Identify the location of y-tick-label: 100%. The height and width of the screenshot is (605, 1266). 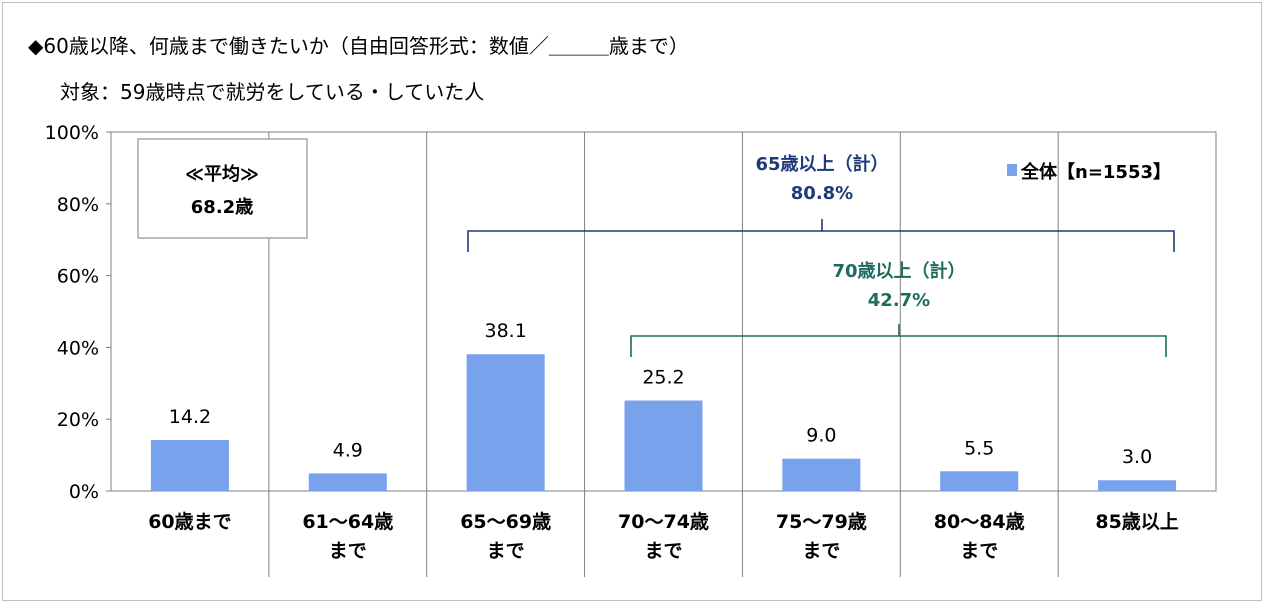
(72, 133).